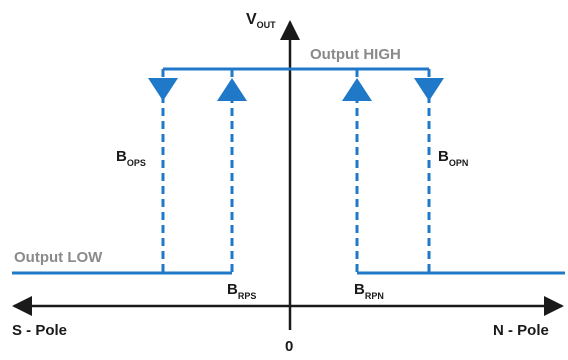 This screenshot has height=360, width=568. What do you see at coordinates (58, 257) in the screenshot?
I see `output-low-label: Output LOW` at bounding box center [58, 257].